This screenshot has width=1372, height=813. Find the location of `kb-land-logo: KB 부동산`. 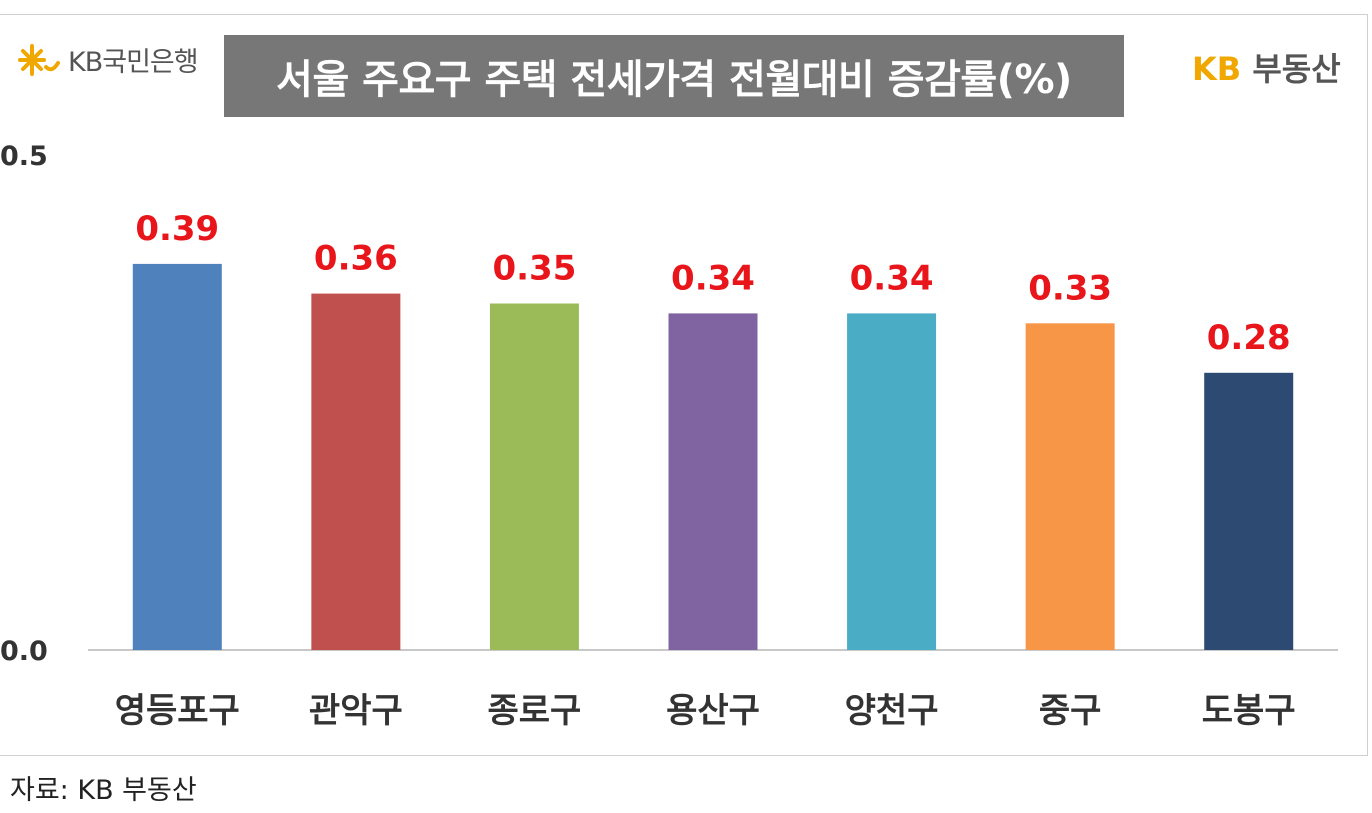

kb-land-logo: KB 부동산 is located at coordinates (1266, 67).